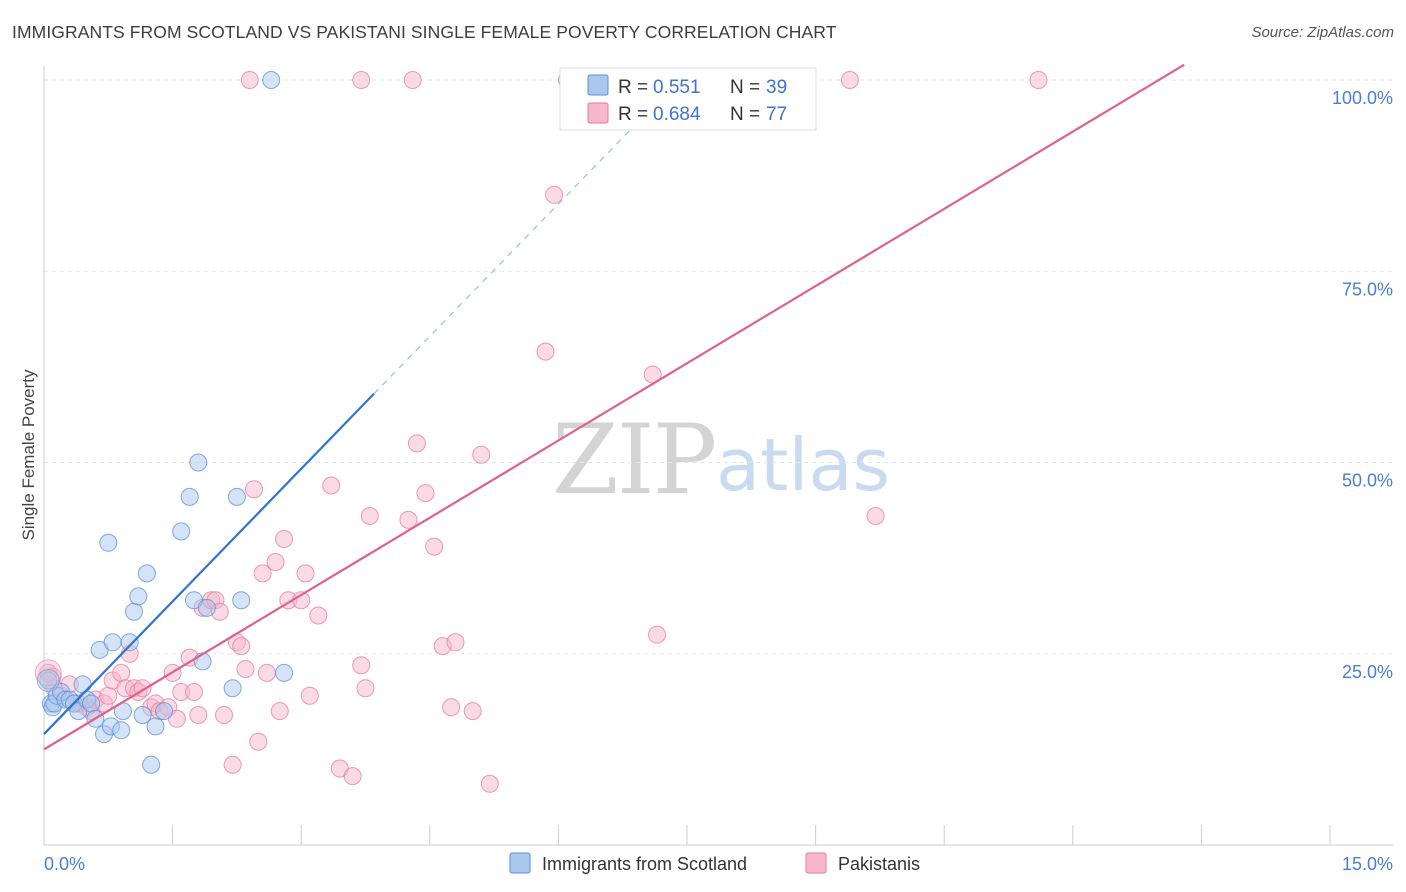  Describe the element at coordinates (879, 864) in the screenshot. I see `series-legend-label-pakistanis: Pakistanis` at that location.